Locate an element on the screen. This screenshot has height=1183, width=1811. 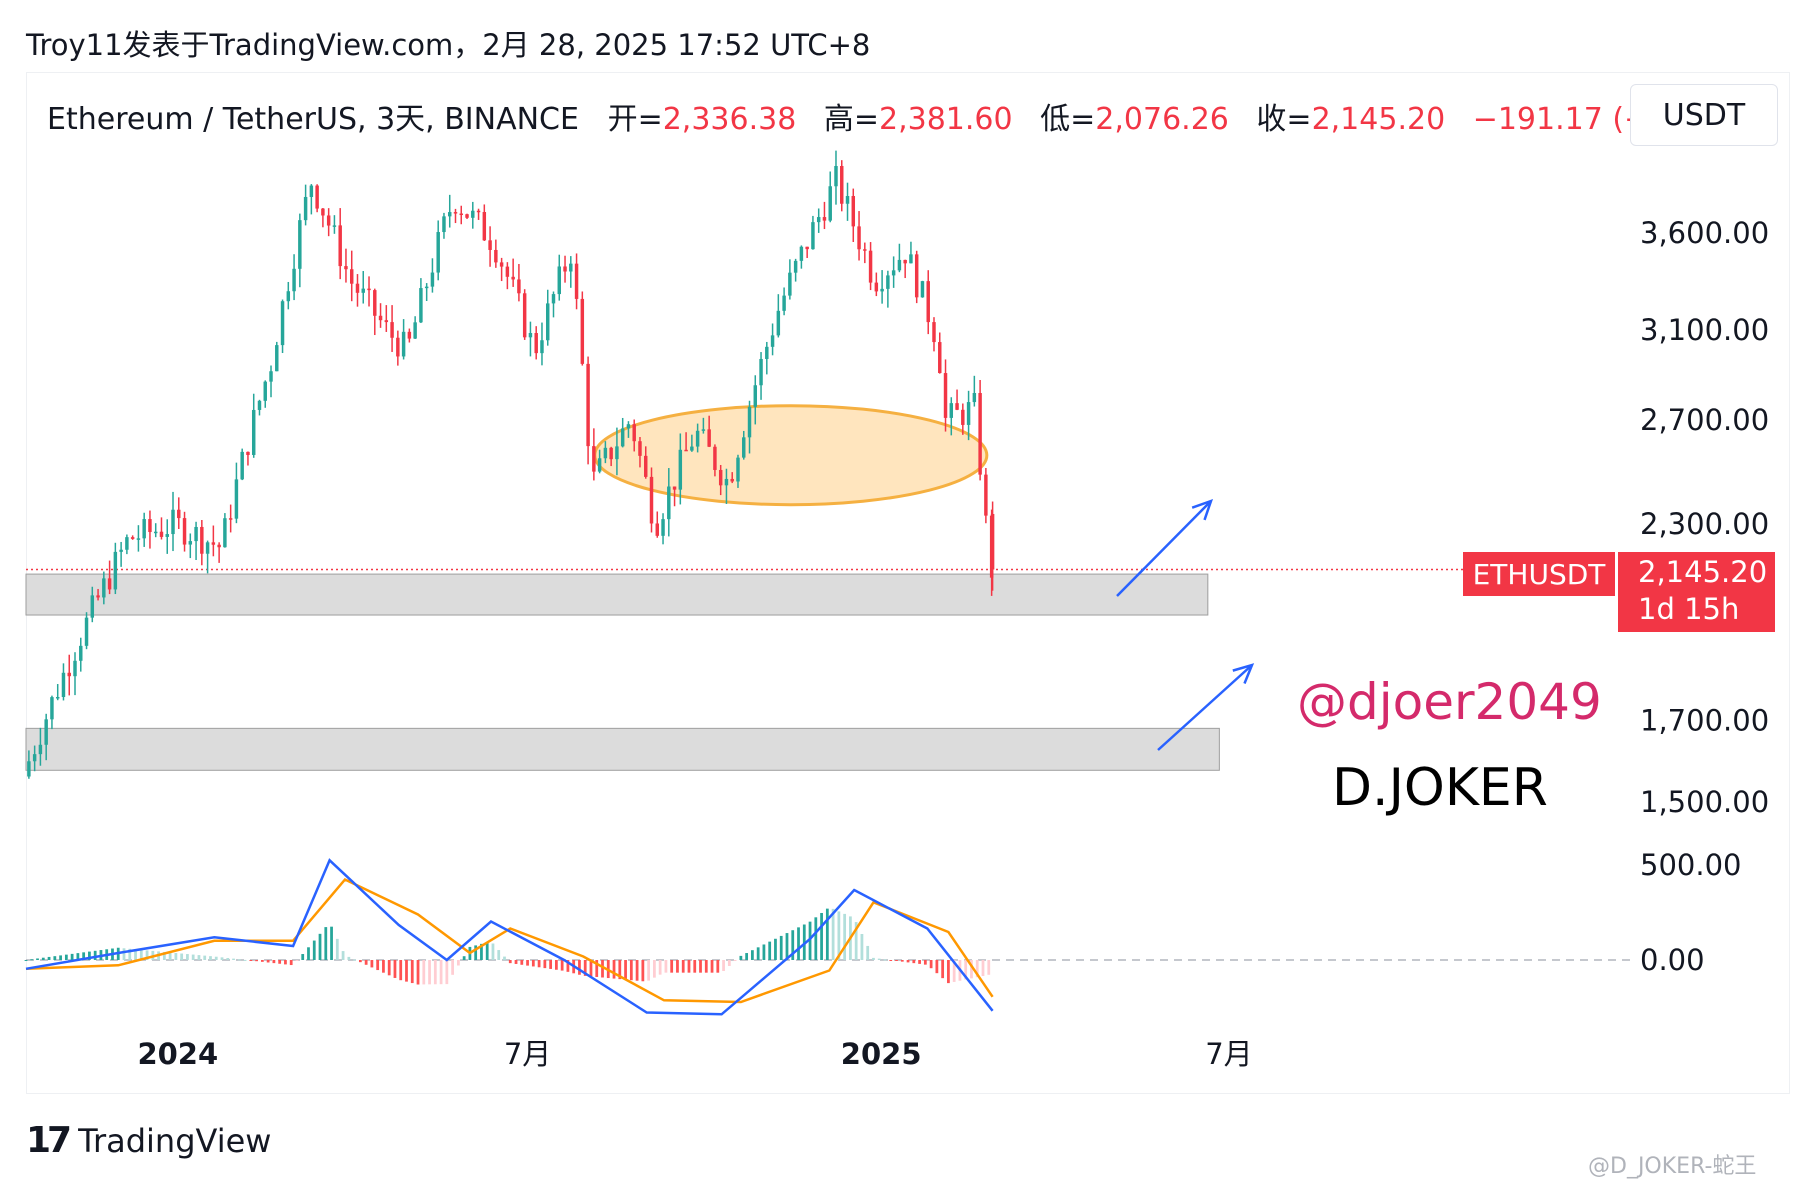
x-tick-label: 7月 is located at coordinates (527, 1054).